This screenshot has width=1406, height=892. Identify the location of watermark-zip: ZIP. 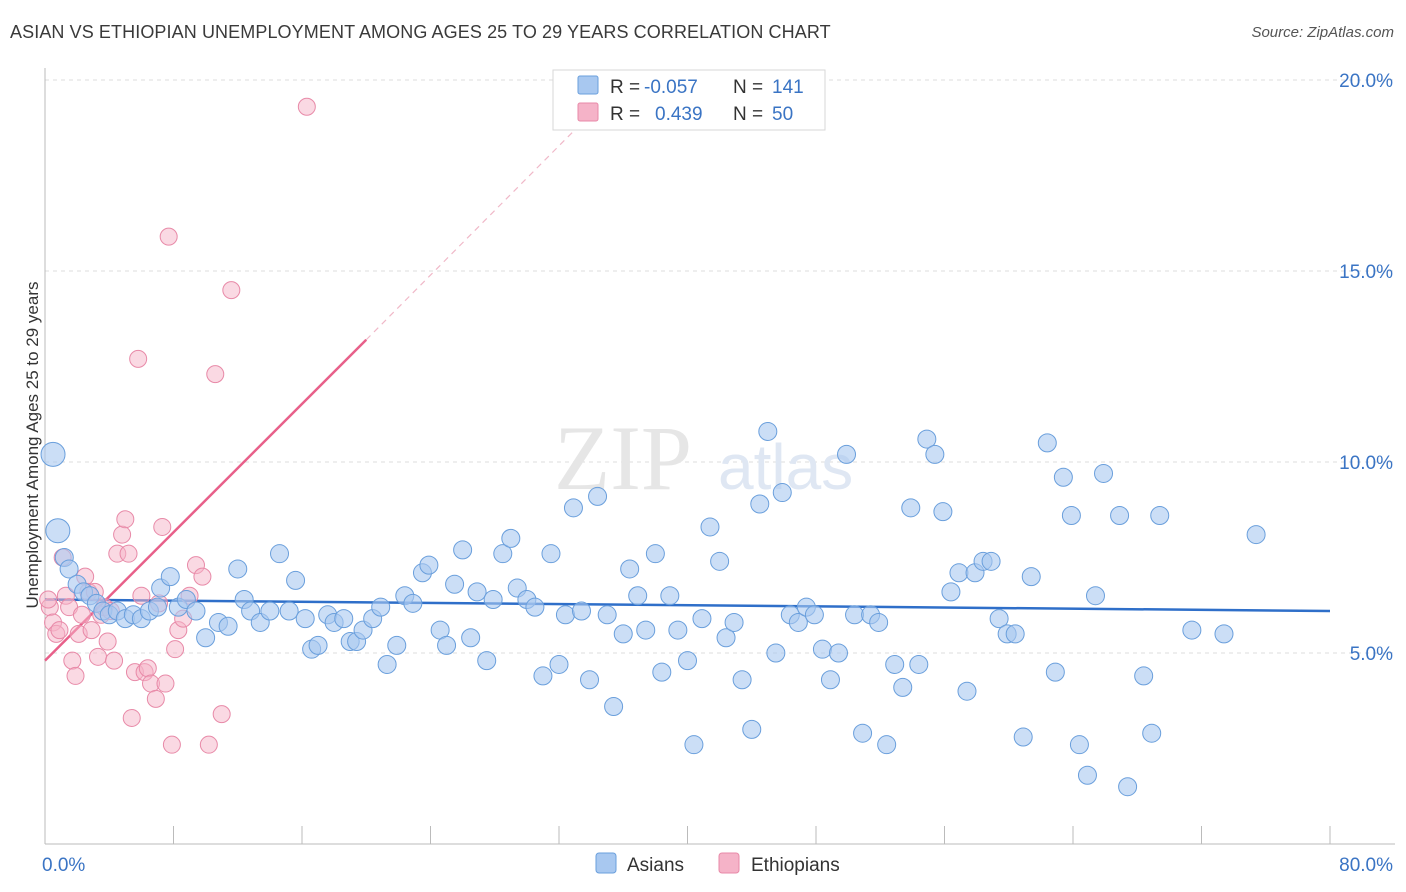
(623, 458).